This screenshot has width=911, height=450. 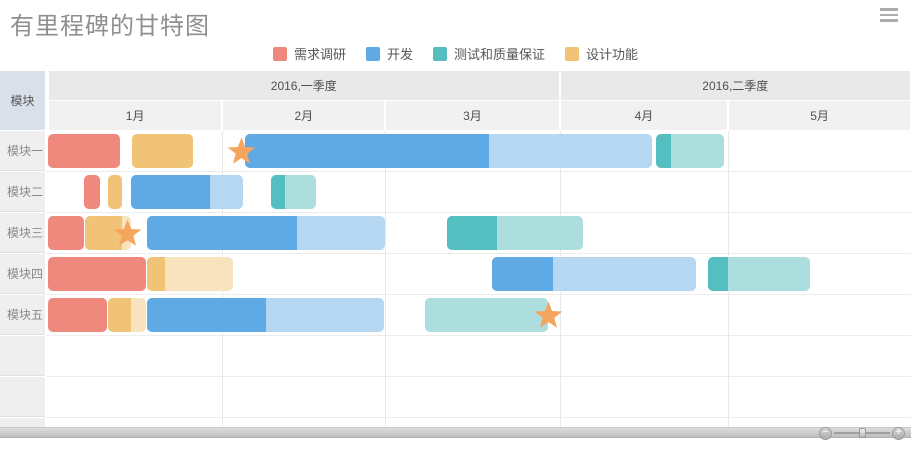 I want to click on y-axis-header-cell: 模块, so click(x=22, y=100).